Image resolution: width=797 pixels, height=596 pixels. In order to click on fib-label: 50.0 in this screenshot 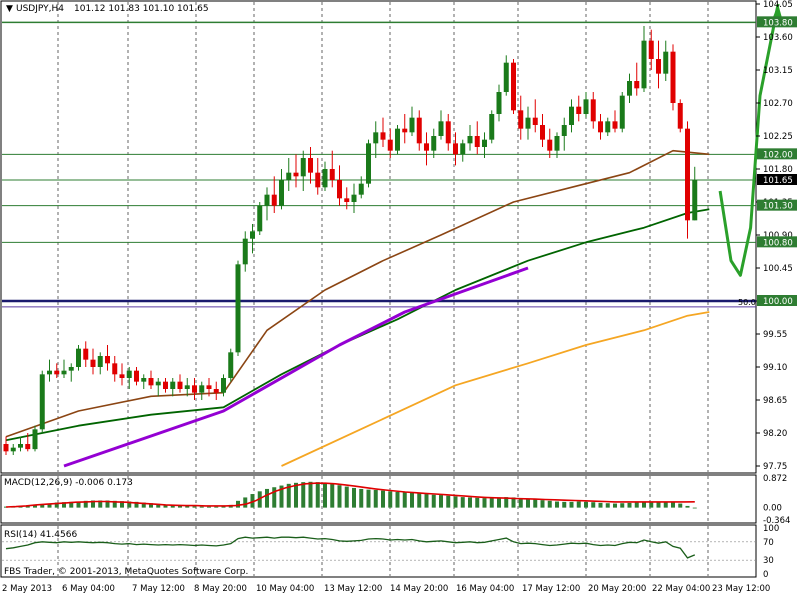, I will do `click(747, 302)`.